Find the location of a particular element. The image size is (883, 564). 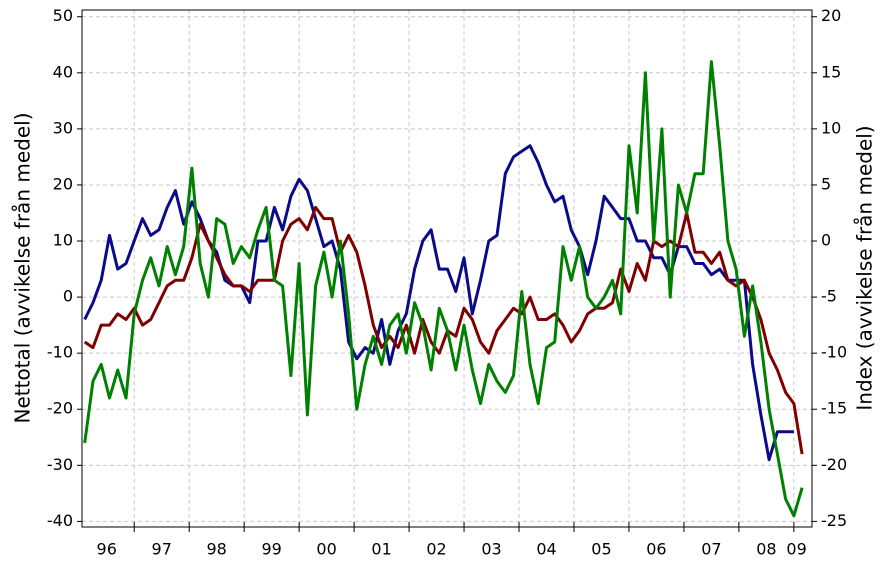

y2-tick-label: 15 is located at coordinates (831, 71).